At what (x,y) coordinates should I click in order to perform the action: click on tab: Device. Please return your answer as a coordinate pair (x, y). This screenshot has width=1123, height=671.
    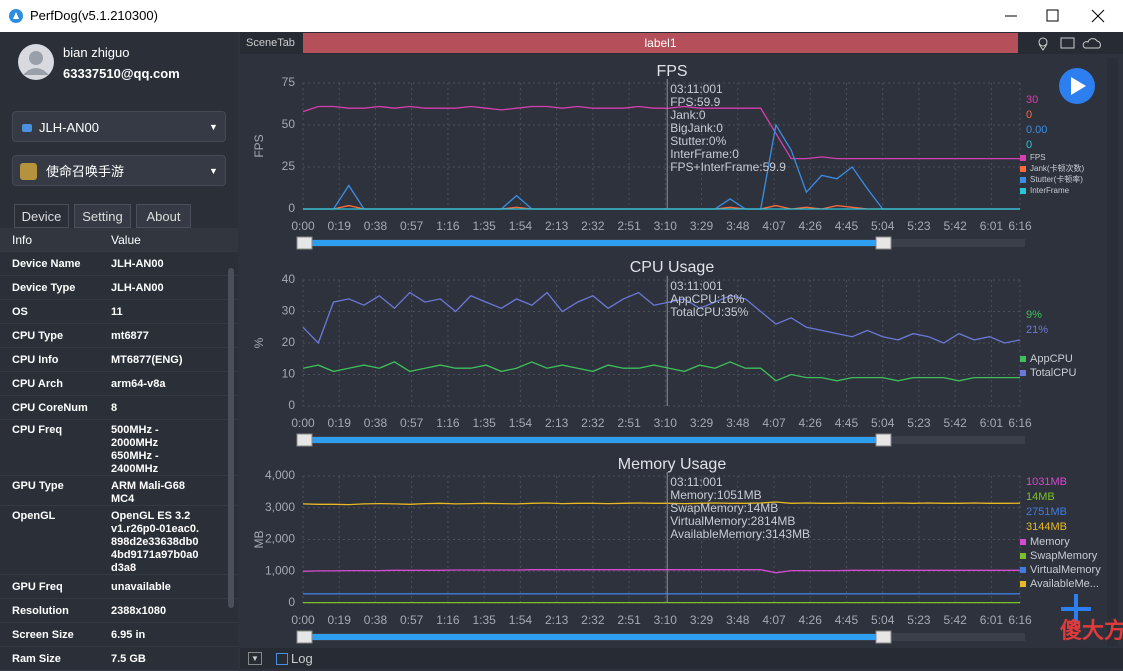
    Looking at the image, I should click on (41, 216).